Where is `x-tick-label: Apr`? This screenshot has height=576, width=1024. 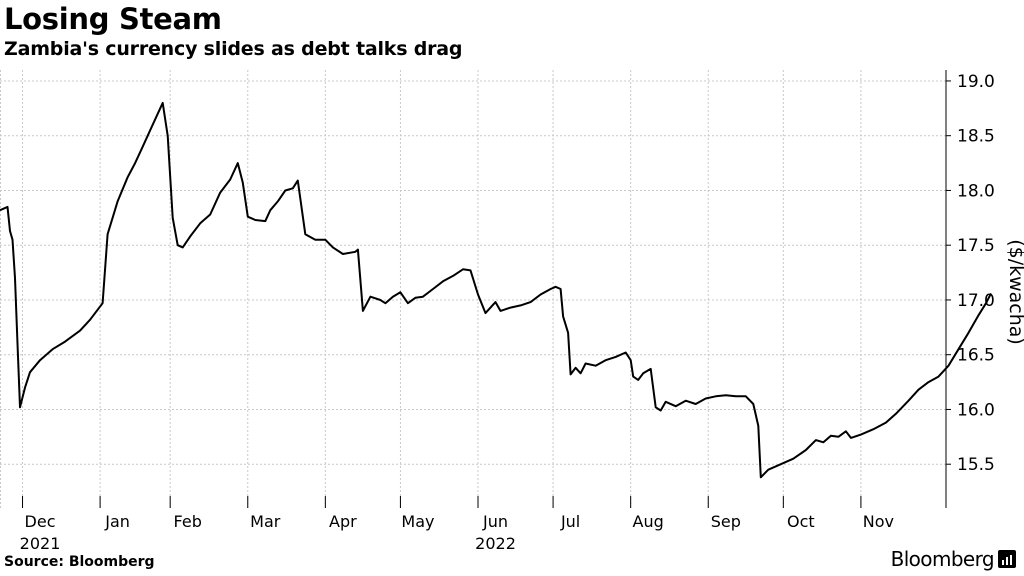 x-tick-label: Apr is located at coordinates (343, 521).